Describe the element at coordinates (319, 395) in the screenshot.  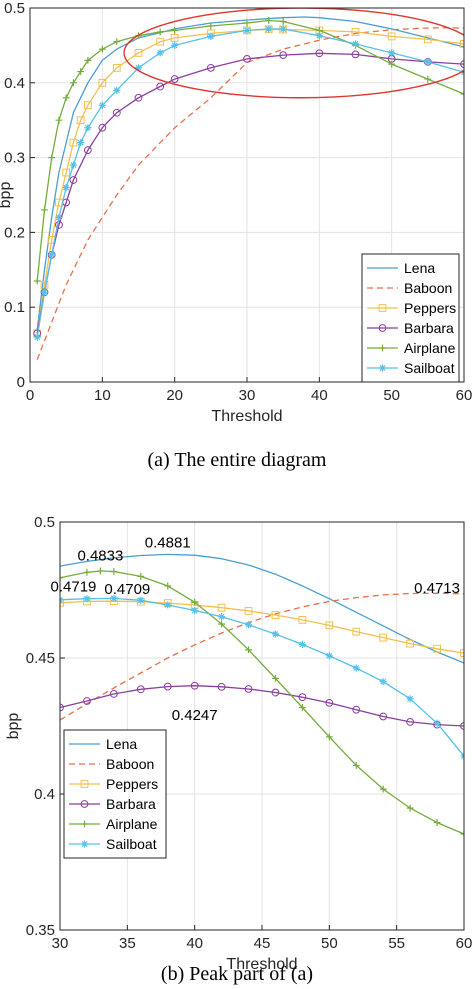
I see `x-tick-label: 40` at that location.